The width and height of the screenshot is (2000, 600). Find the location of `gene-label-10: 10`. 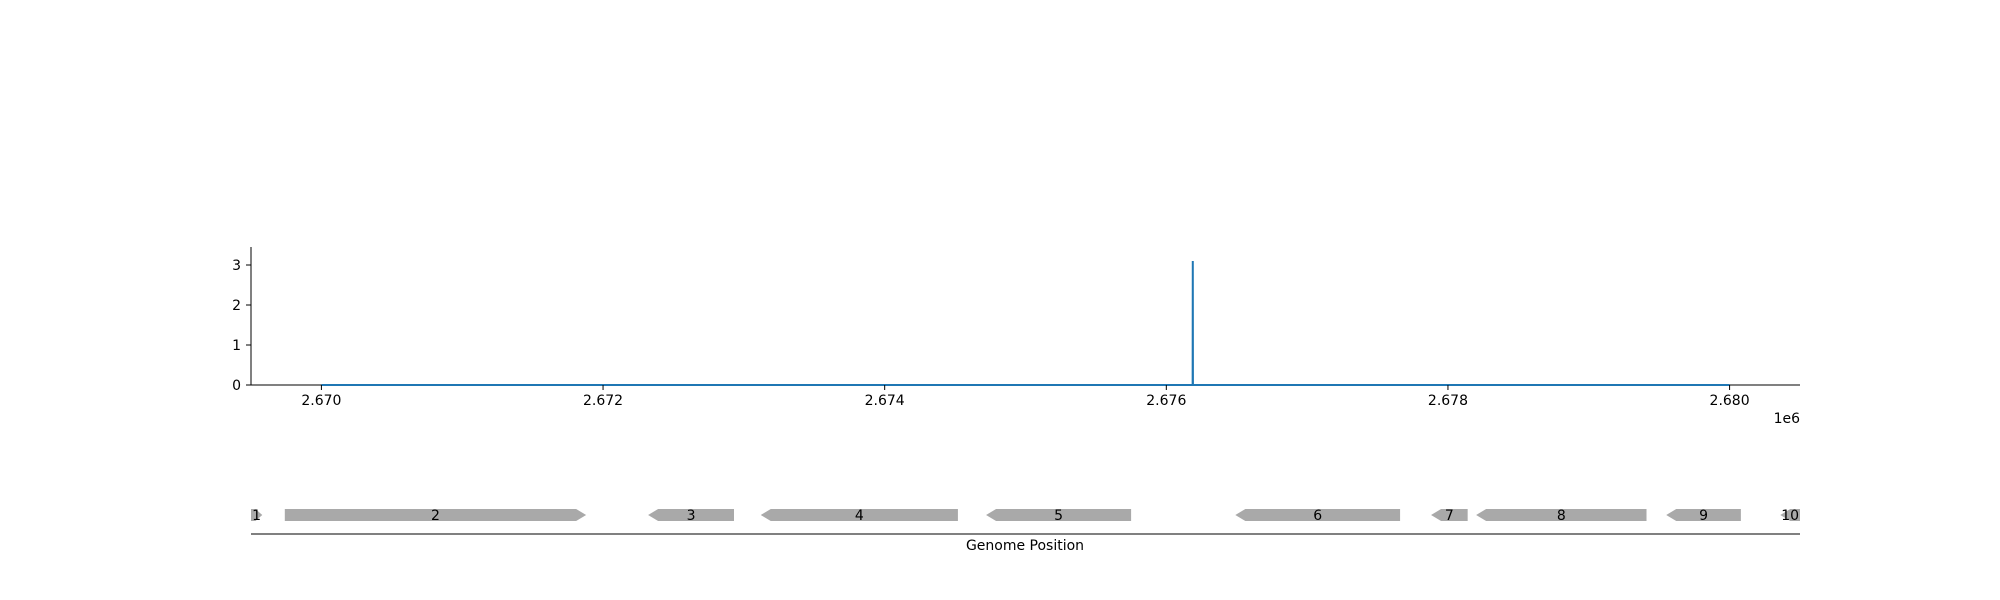

gene-label-10: 10 is located at coordinates (1790, 516).